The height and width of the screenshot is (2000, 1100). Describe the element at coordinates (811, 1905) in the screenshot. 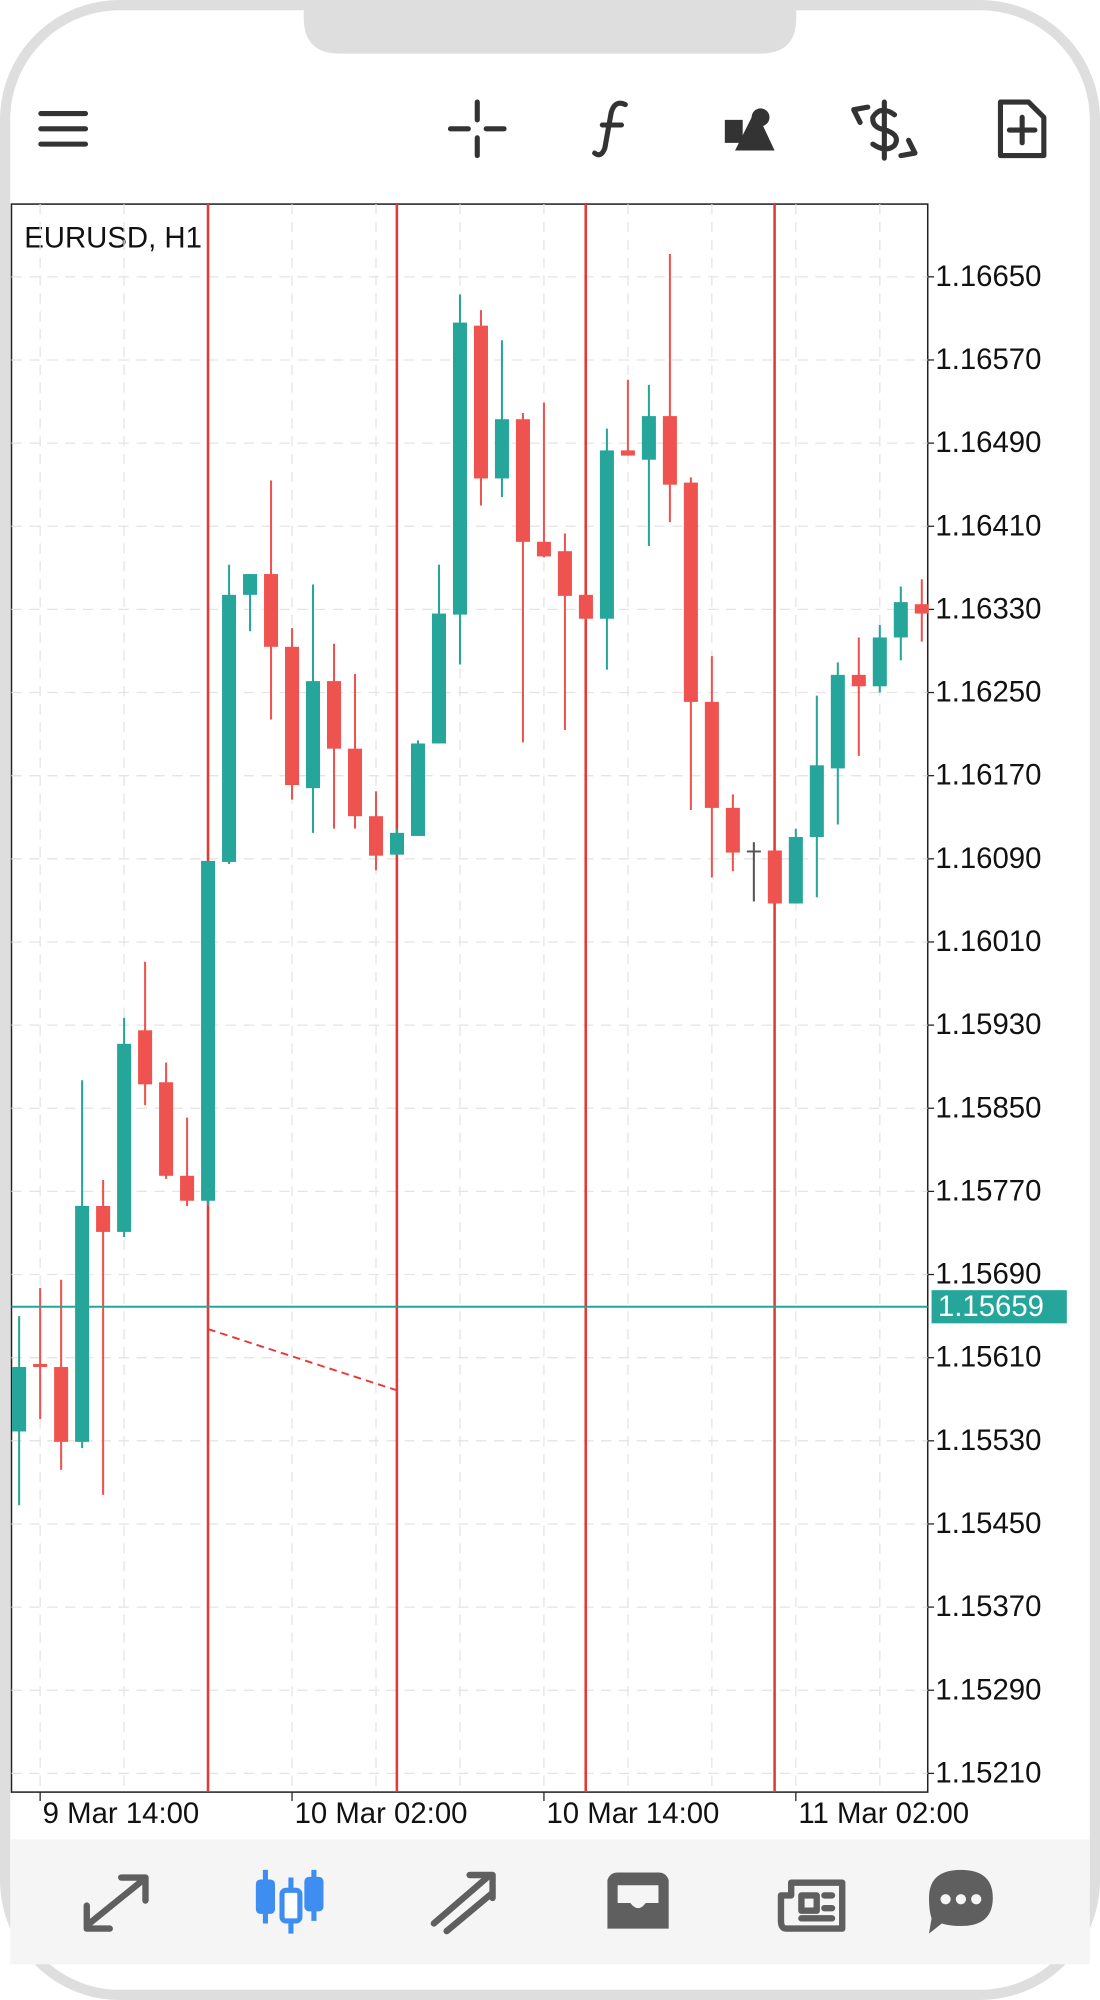

I see `news-tab` at that location.